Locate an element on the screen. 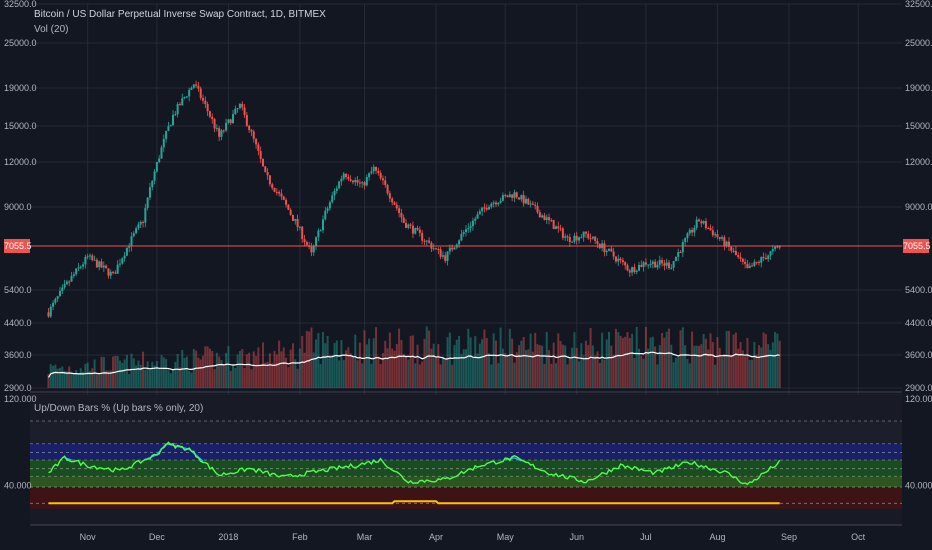 This screenshot has width=932, height=550. price-axis-label-left: 15000.0 is located at coordinates (20, 126).